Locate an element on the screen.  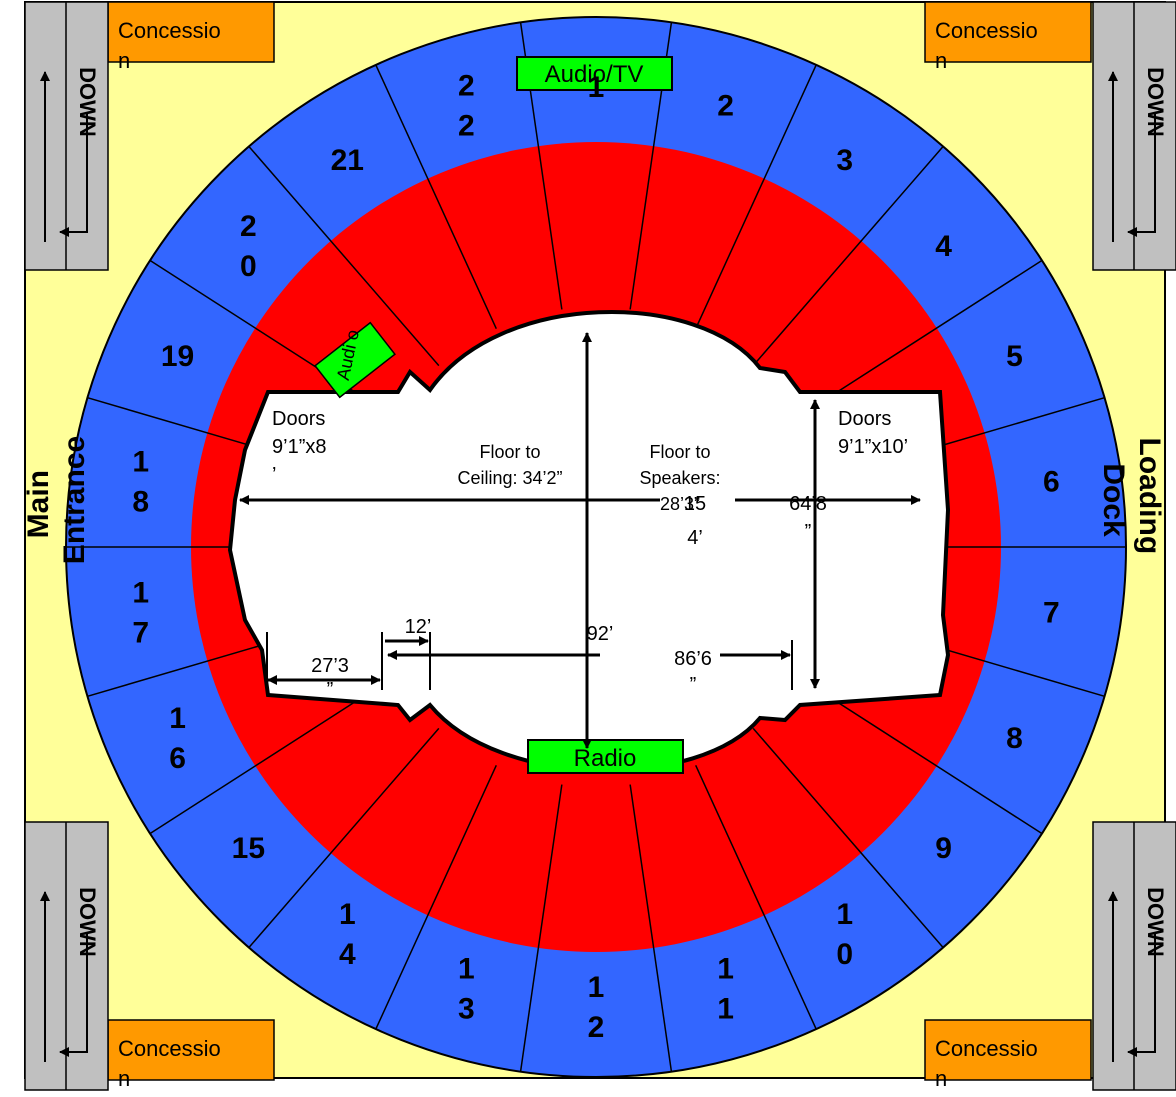
audio-tv-label: Audio/TV is located at coordinates (594, 74).